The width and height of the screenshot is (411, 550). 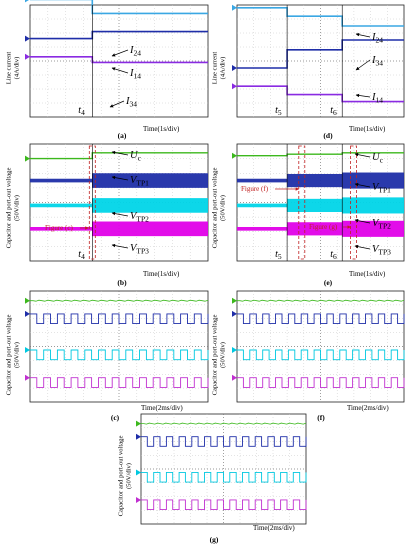 I want to click on trace-f-vtp2, so click(x=321, y=355).